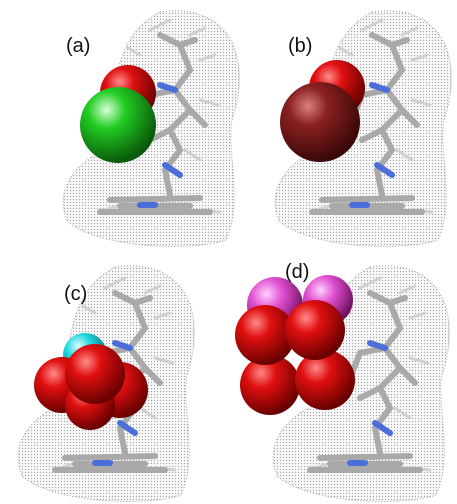 Image resolution: width=457 pixels, height=504 pixels. Describe the element at coordinates (75, 294) in the screenshot. I see `panel-label: (c)` at that location.